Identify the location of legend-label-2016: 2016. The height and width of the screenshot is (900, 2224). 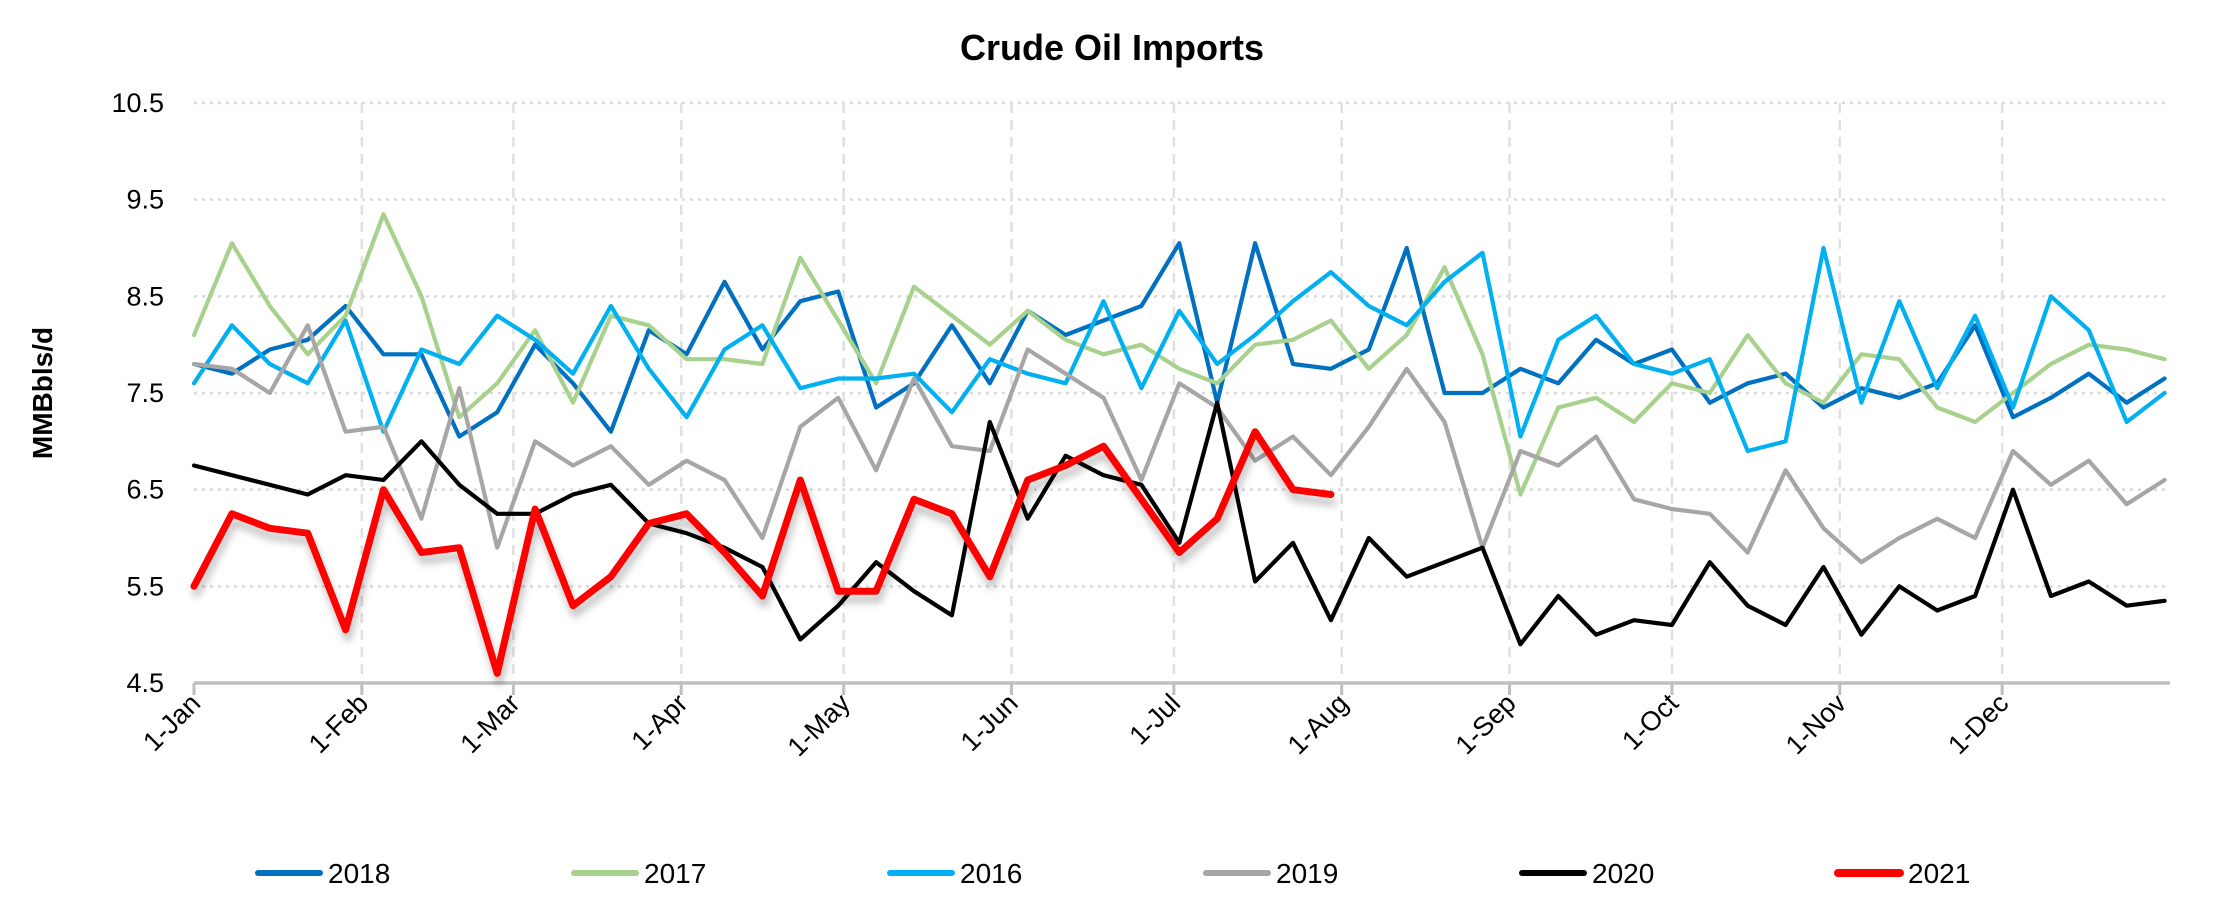
(991, 873).